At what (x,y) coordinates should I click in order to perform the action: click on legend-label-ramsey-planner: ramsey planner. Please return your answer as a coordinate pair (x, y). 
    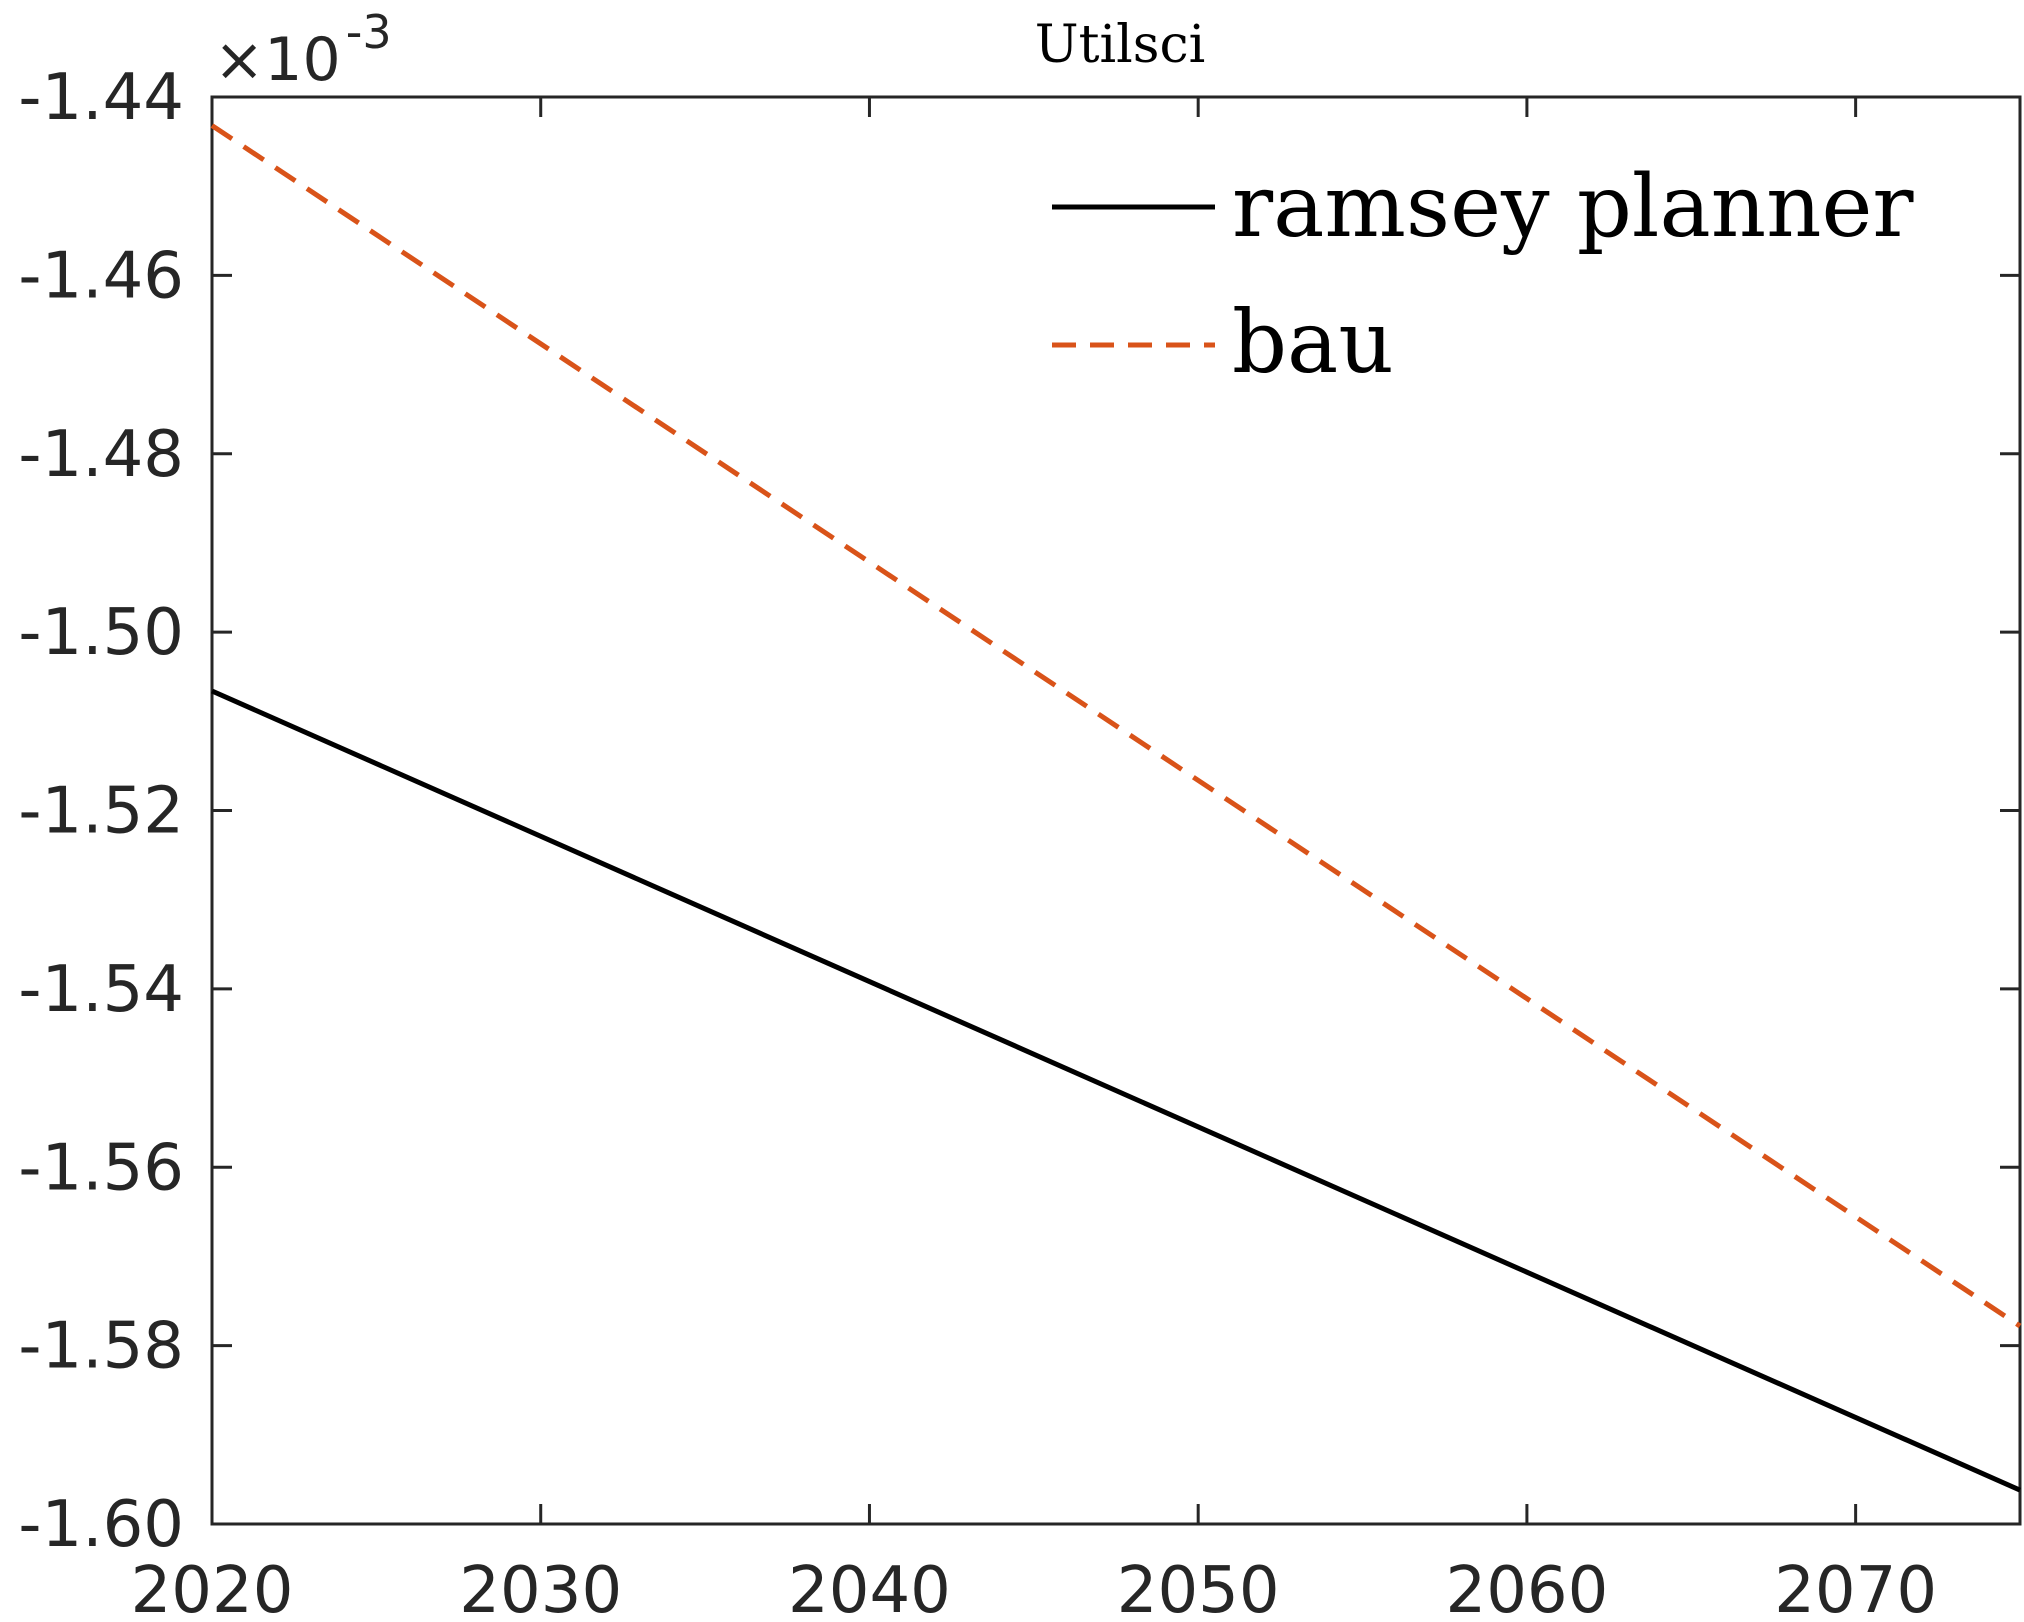
    Looking at the image, I should click on (1573, 207).